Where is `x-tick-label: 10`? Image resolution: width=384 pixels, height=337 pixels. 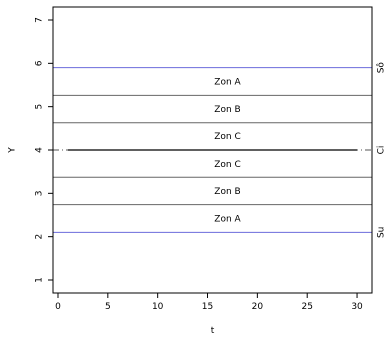 x-tick-label: 10 is located at coordinates (158, 307).